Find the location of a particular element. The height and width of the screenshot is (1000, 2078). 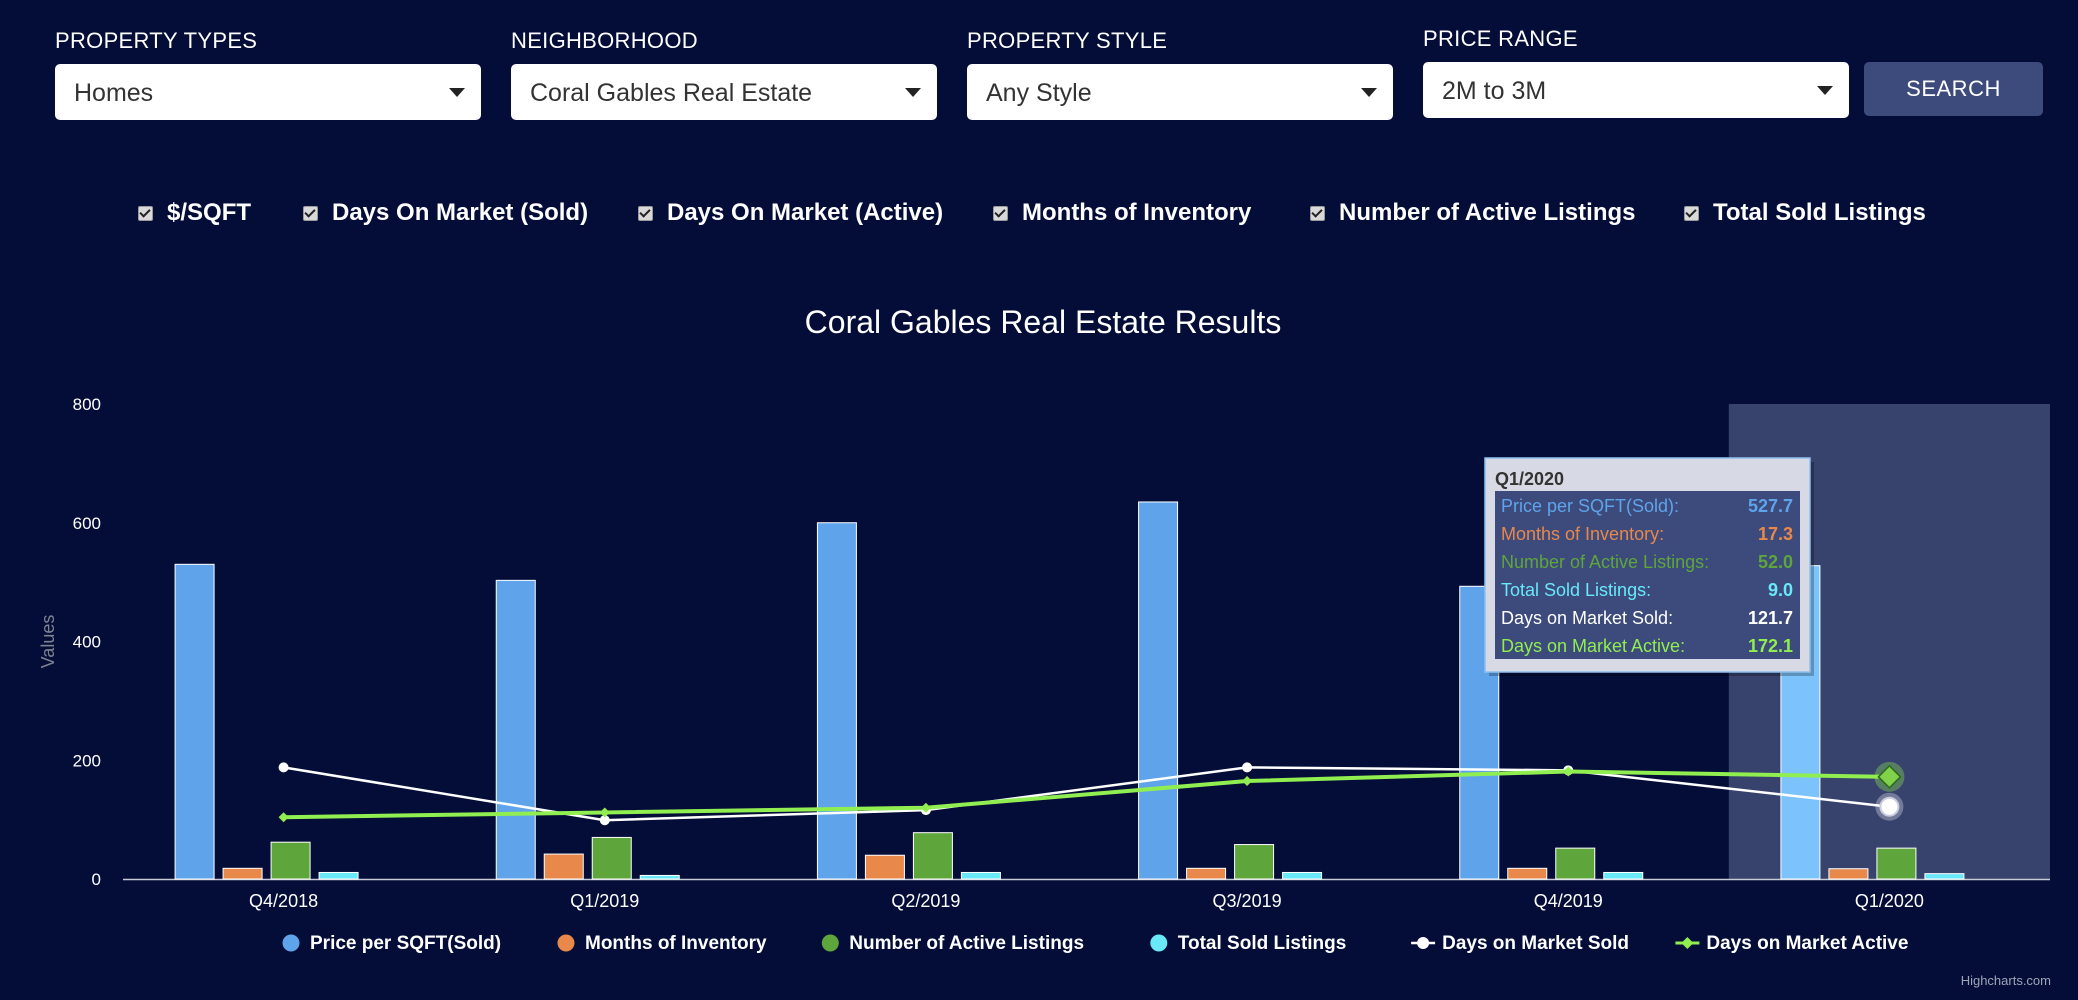

x-tick-label: Q1/2020 is located at coordinates (1889, 901).